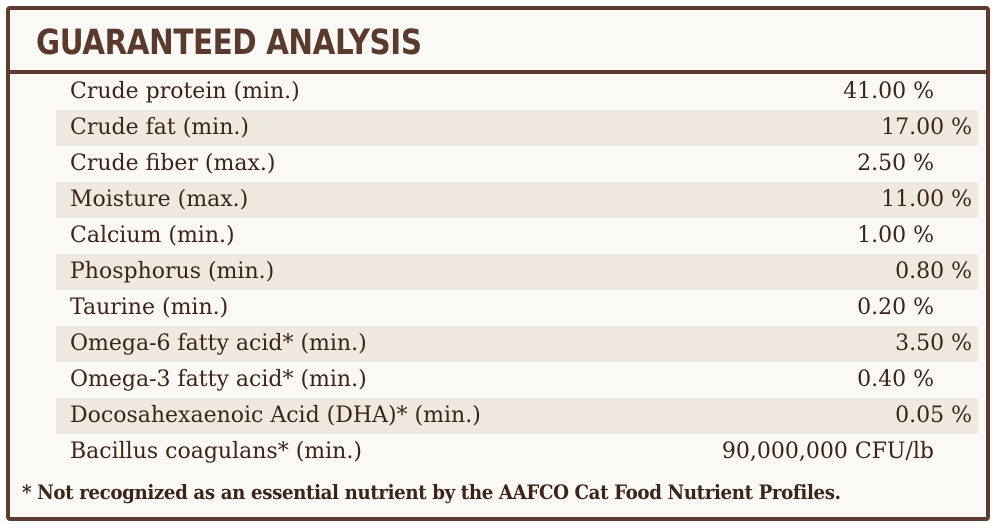  Describe the element at coordinates (275, 415) in the screenshot. I see `nutrient-name: Docosahexaenoic Acid (DHA)* (min.)` at that location.